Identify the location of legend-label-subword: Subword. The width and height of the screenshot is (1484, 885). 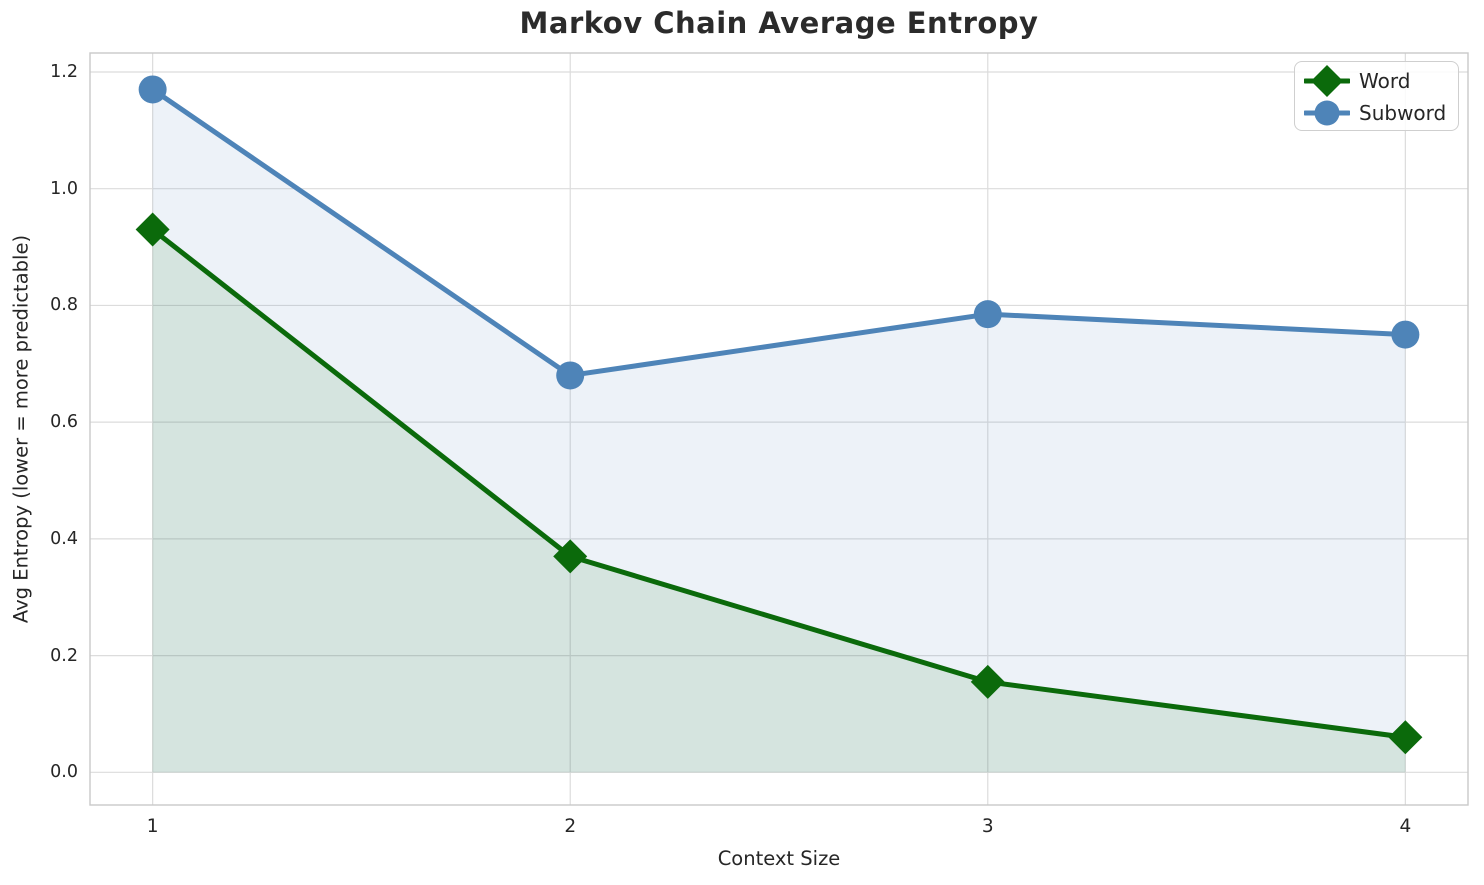
(1403, 113).